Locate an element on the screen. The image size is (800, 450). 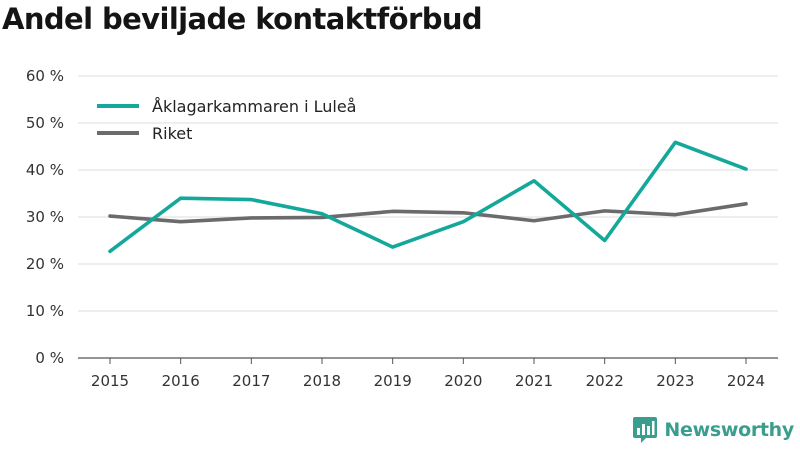
legend-label: Riket is located at coordinates (172, 133).